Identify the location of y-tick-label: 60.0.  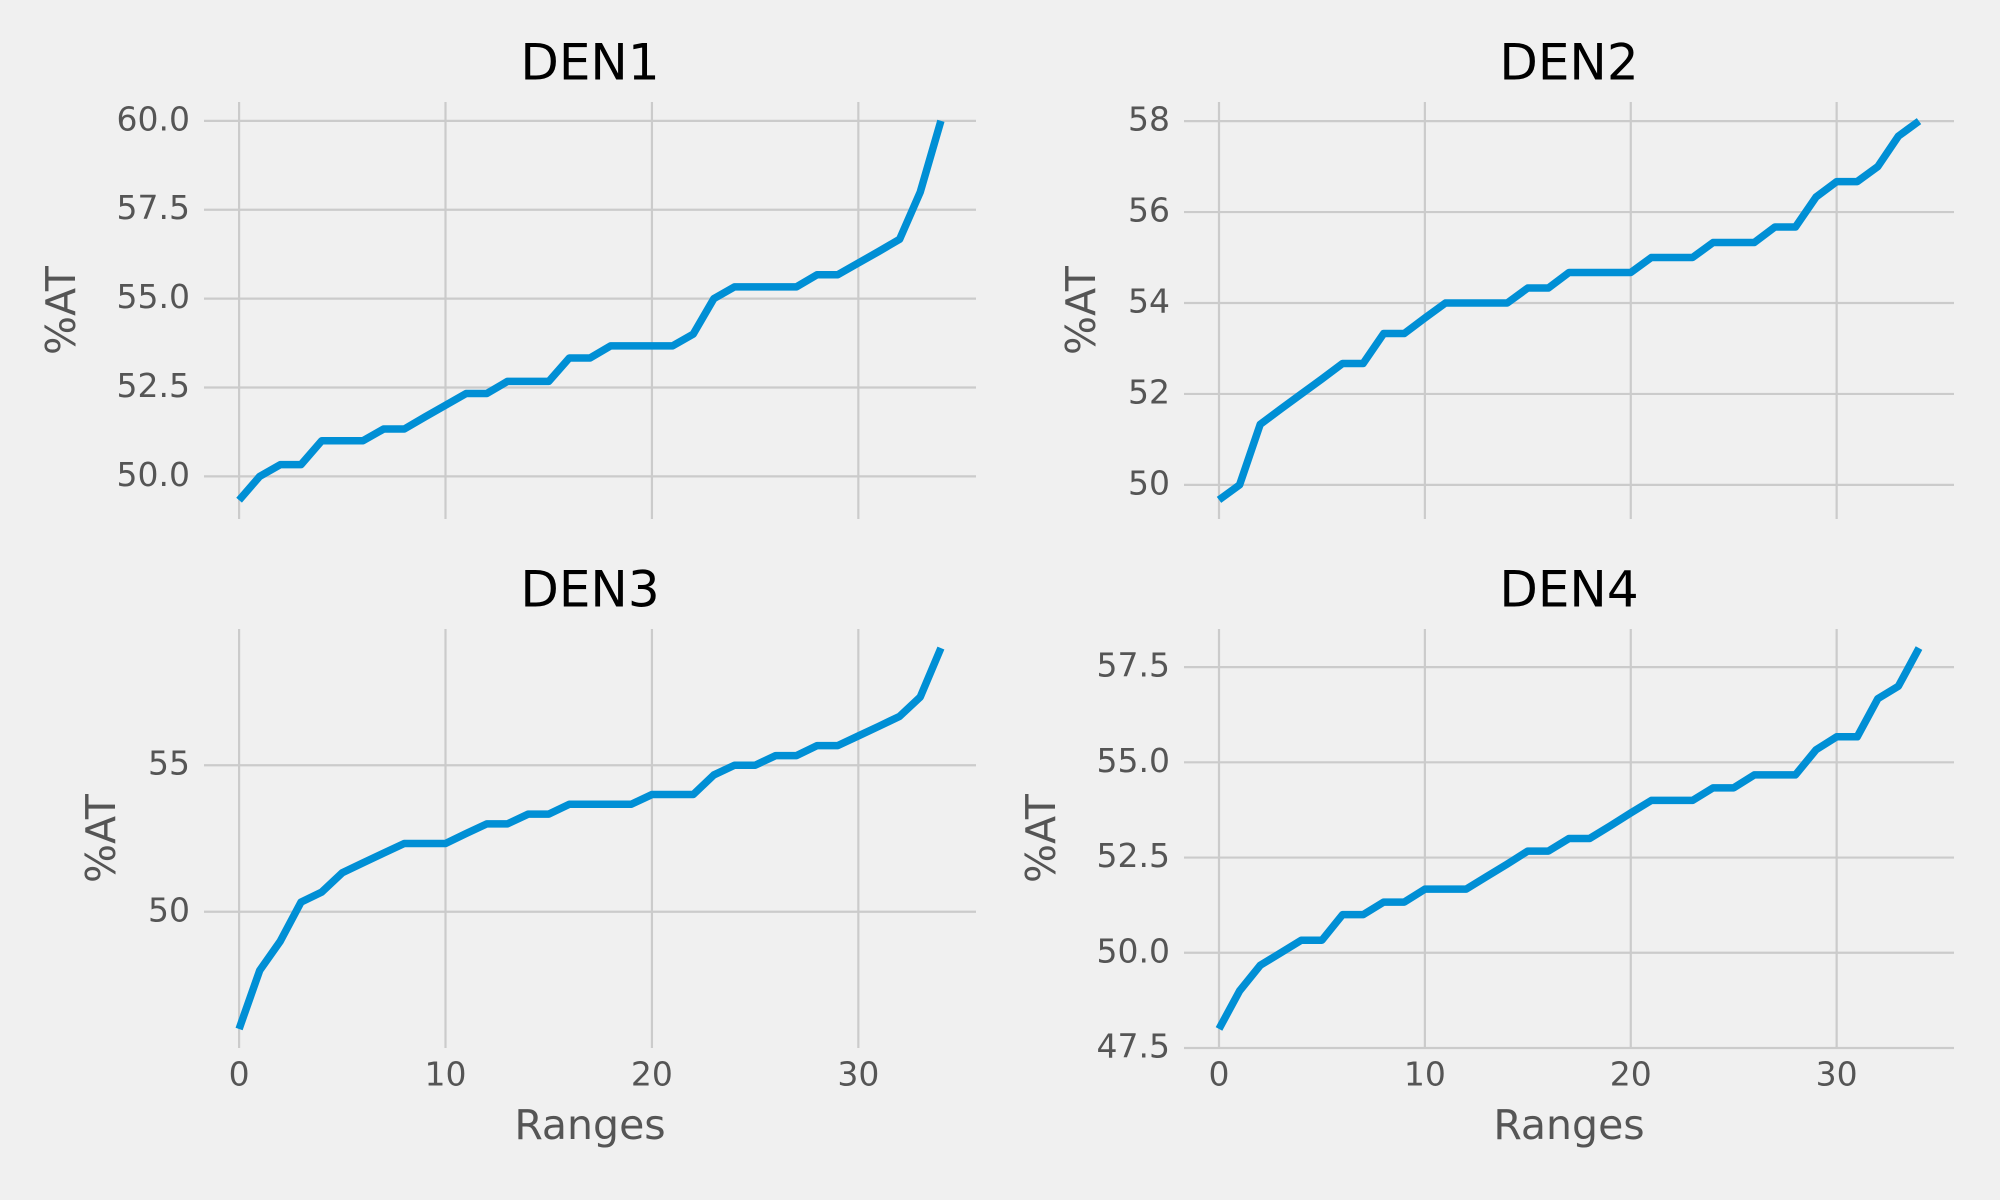
(153, 118).